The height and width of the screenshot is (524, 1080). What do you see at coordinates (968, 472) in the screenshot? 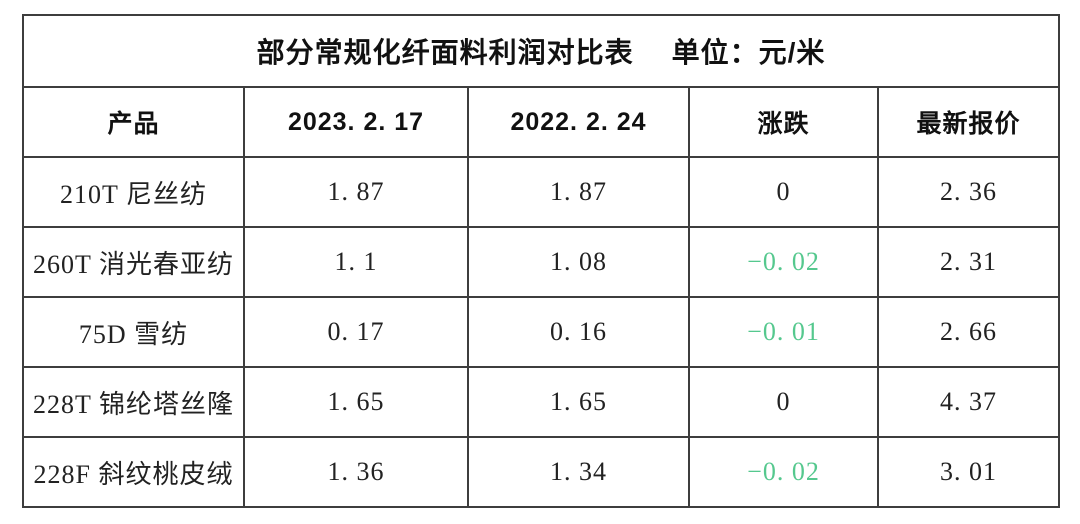
I see `cell-latest-quote: 3. 01` at bounding box center [968, 472].